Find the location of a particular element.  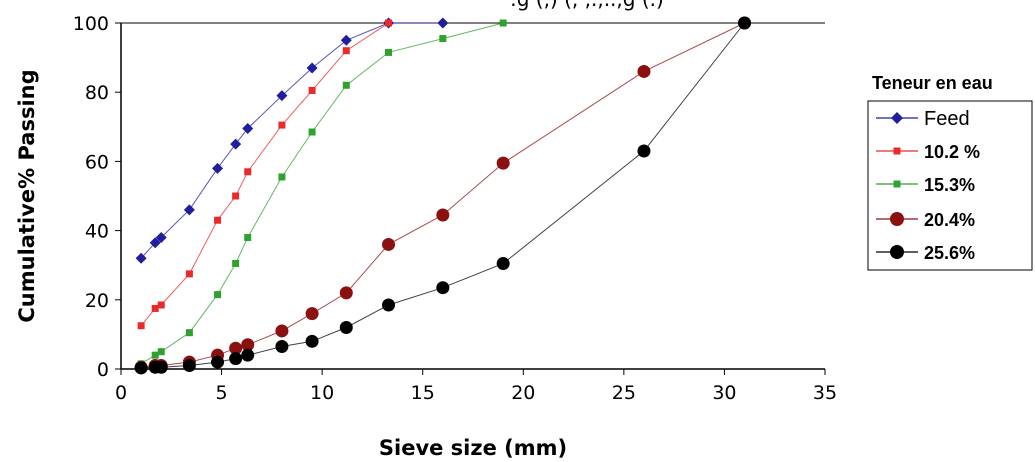

legend-item-20-4: 20.4% is located at coordinates (925, 220).